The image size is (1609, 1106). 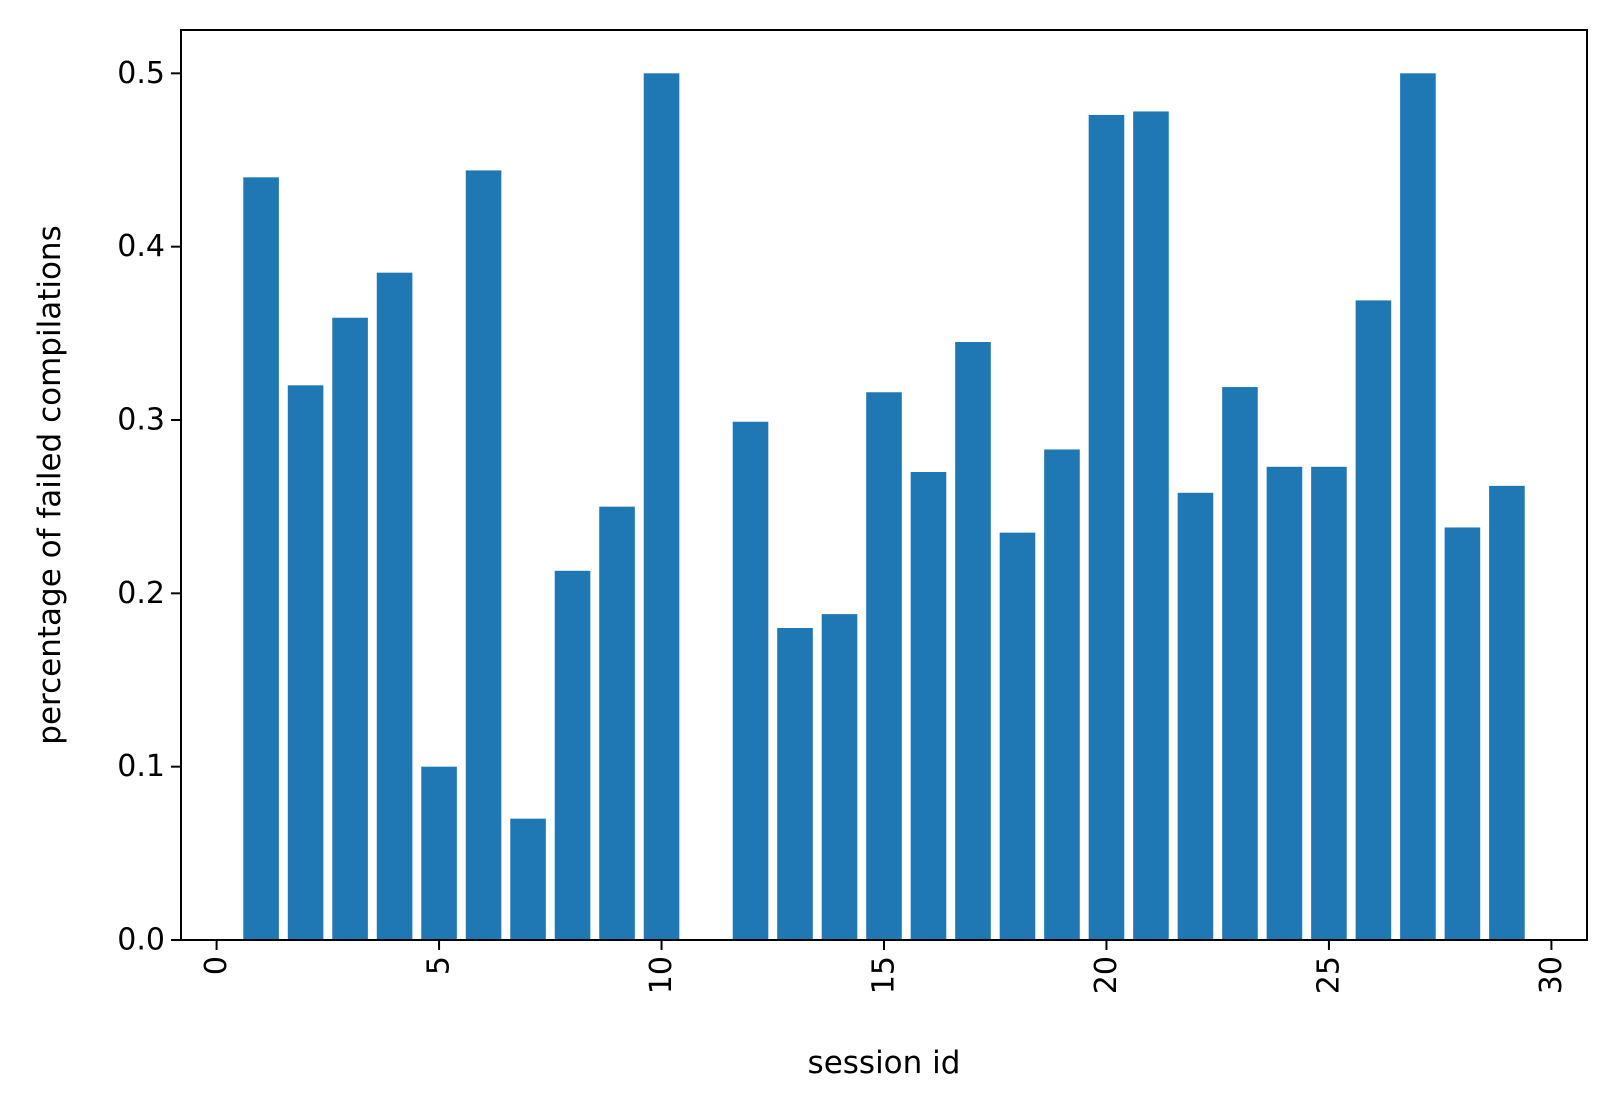 What do you see at coordinates (1106, 975) in the screenshot?
I see `x-tick-label: 20` at bounding box center [1106, 975].